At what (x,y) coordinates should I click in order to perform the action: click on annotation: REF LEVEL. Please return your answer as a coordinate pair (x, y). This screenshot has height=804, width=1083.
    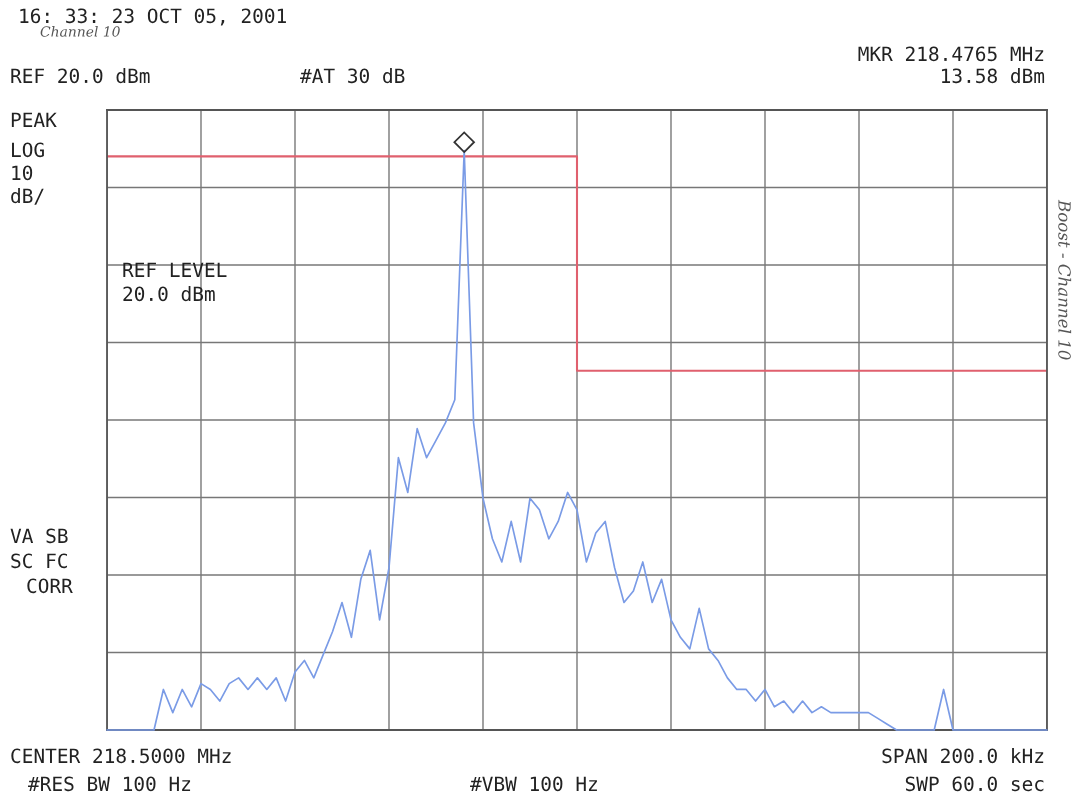
    Looking at the image, I should click on (175, 269).